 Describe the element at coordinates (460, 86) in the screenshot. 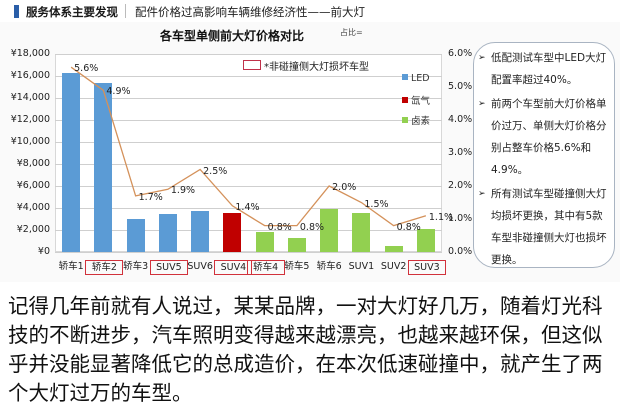

I see `y2-axis-tick: 5.0%` at that location.